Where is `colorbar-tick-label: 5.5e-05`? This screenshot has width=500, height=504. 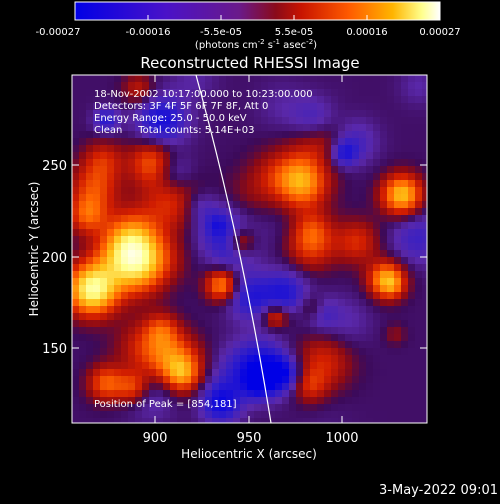 colorbar-tick-label: 5.5e-05 is located at coordinates (294, 32).